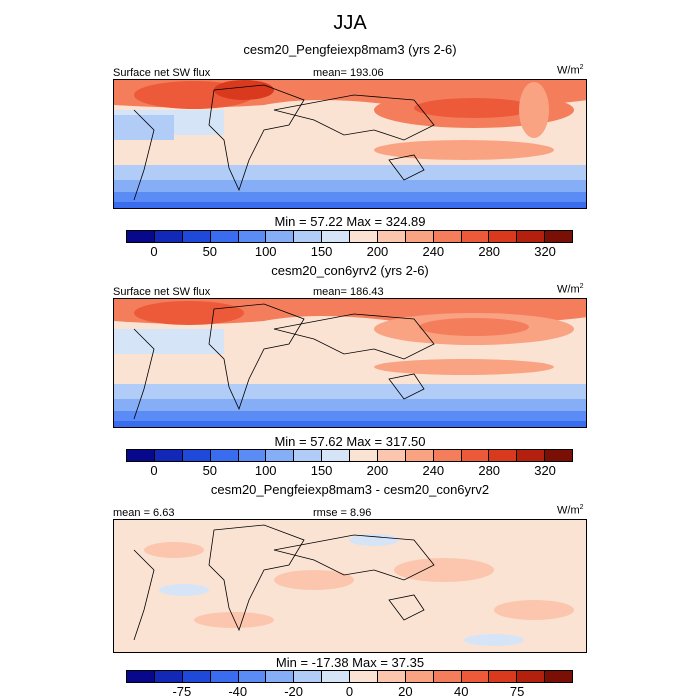  Describe the element at coordinates (517, 691) in the screenshot. I see `colorbar-tick-label: 75` at that location.